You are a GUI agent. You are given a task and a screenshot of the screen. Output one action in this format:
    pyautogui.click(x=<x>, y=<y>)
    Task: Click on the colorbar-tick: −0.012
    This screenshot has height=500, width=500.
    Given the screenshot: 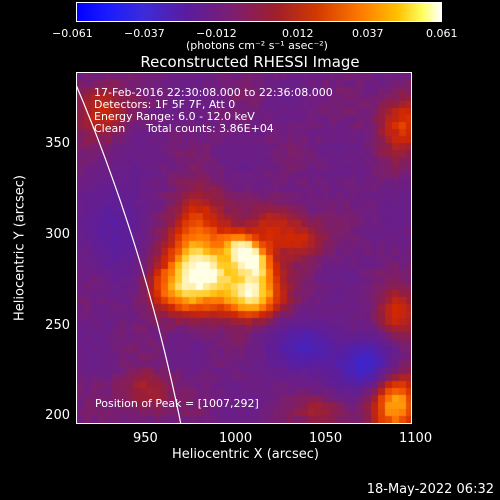 What is the action you would take?
    pyautogui.click(x=216, y=33)
    